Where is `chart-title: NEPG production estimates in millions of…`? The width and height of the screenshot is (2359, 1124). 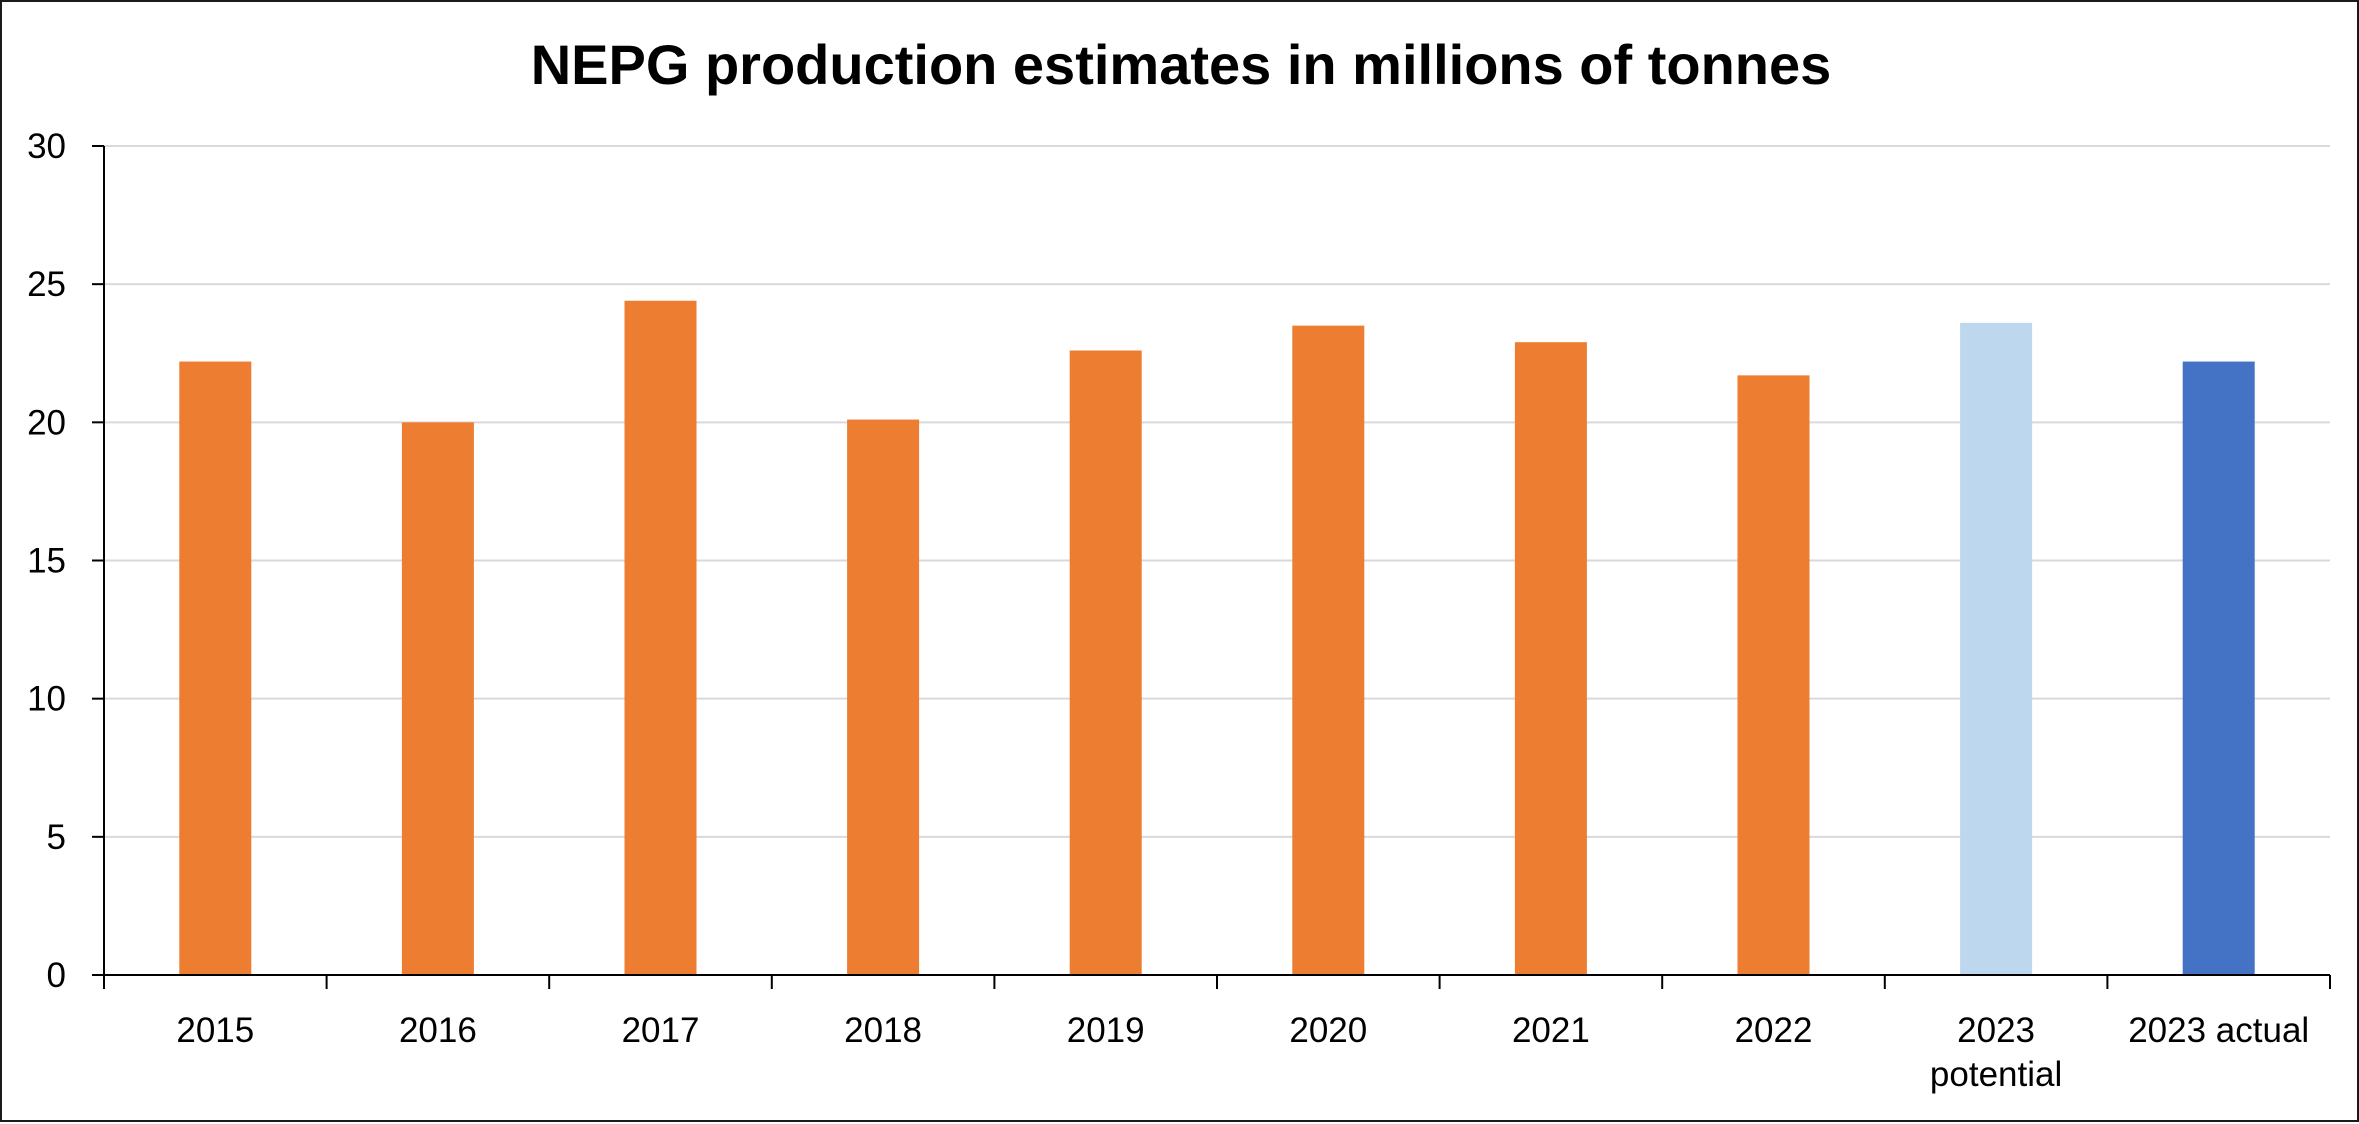
chart-title: NEPG production estimates in millions of… is located at coordinates (1181, 64).